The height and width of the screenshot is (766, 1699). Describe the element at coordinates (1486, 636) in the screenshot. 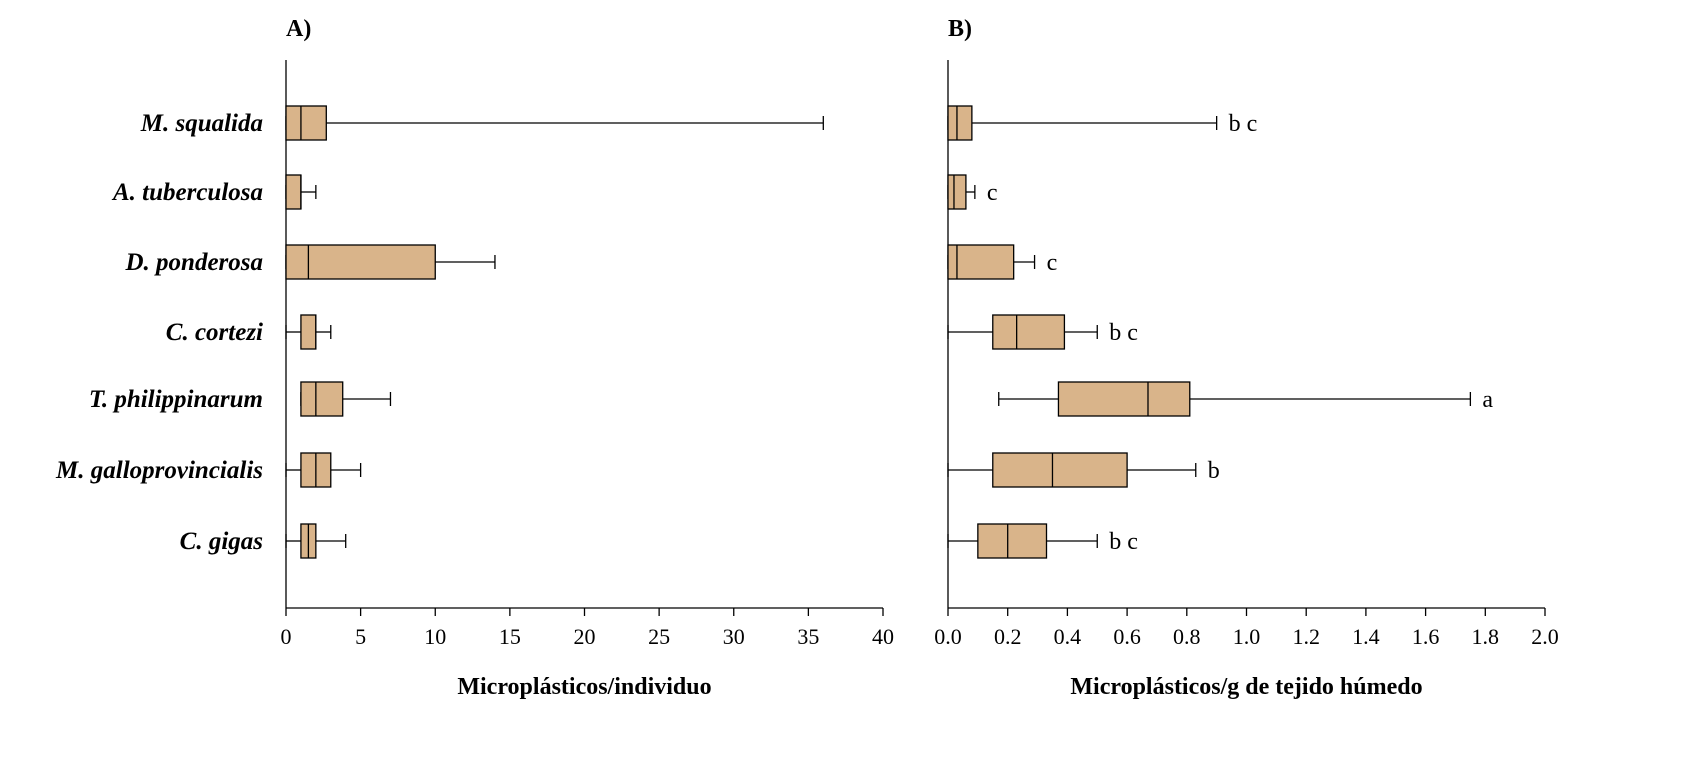

I see `x-tick-label: 1.8` at that location.